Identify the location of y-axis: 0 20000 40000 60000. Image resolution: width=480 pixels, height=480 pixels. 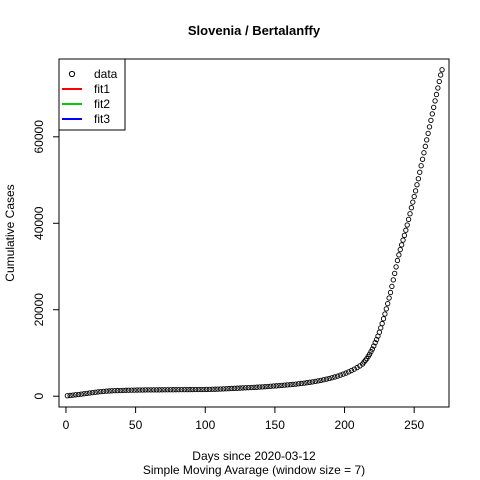
(46, 260).